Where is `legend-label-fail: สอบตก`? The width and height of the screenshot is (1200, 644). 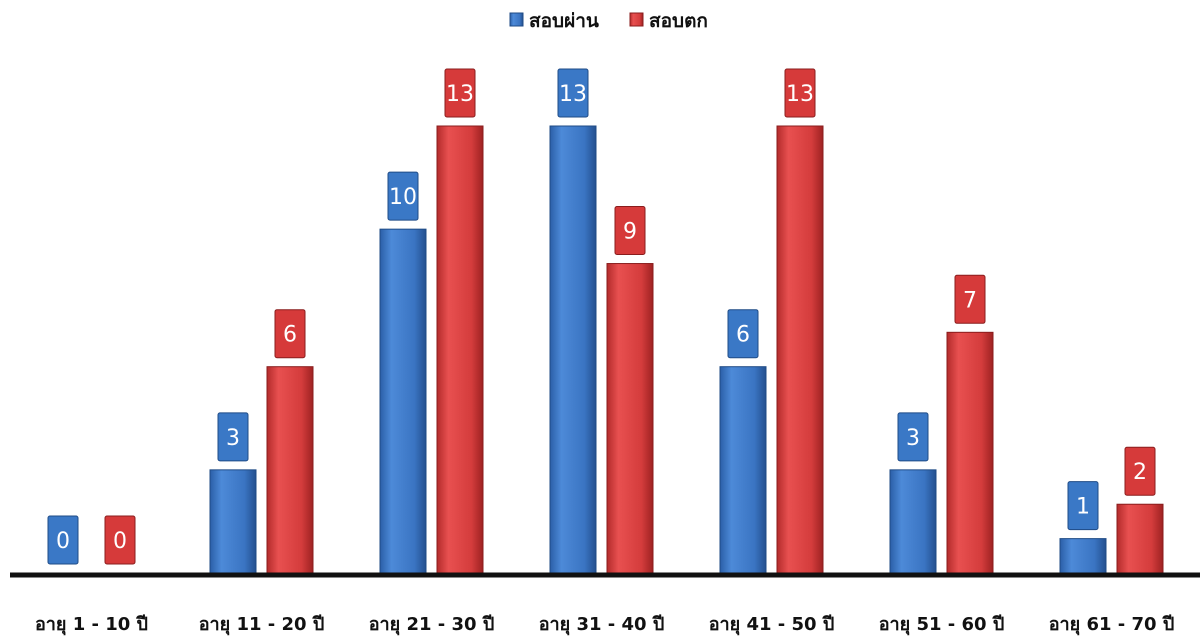 legend-label-fail: สอบตก is located at coordinates (678, 21).